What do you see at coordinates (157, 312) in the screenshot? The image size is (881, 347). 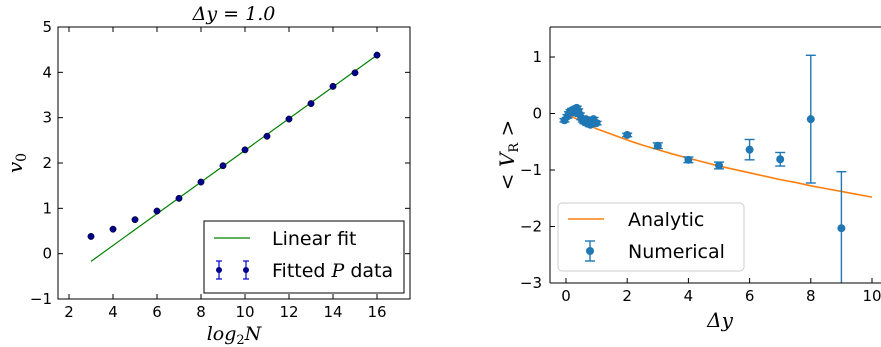 I see `left-x-tick-label: 6` at bounding box center [157, 312].